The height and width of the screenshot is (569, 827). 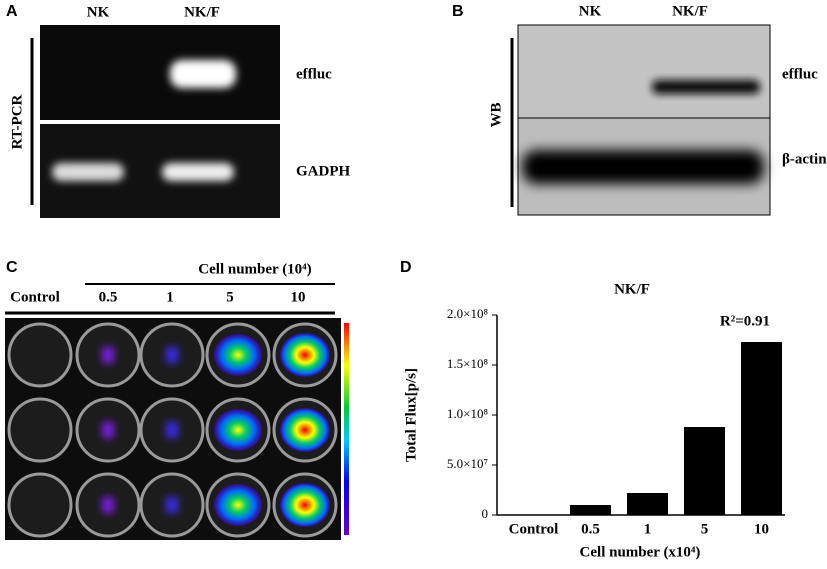 I want to click on x-tick-label: Control, so click(x=534, y=529).